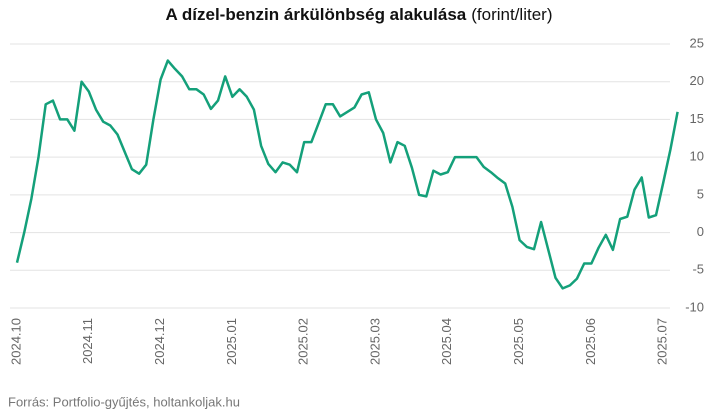 The width and height of the screenshot is (718, 415). Describe the element at coordinates (303, 341) in the screenshot. I see `x-tick-label: 2025.02` at that location.